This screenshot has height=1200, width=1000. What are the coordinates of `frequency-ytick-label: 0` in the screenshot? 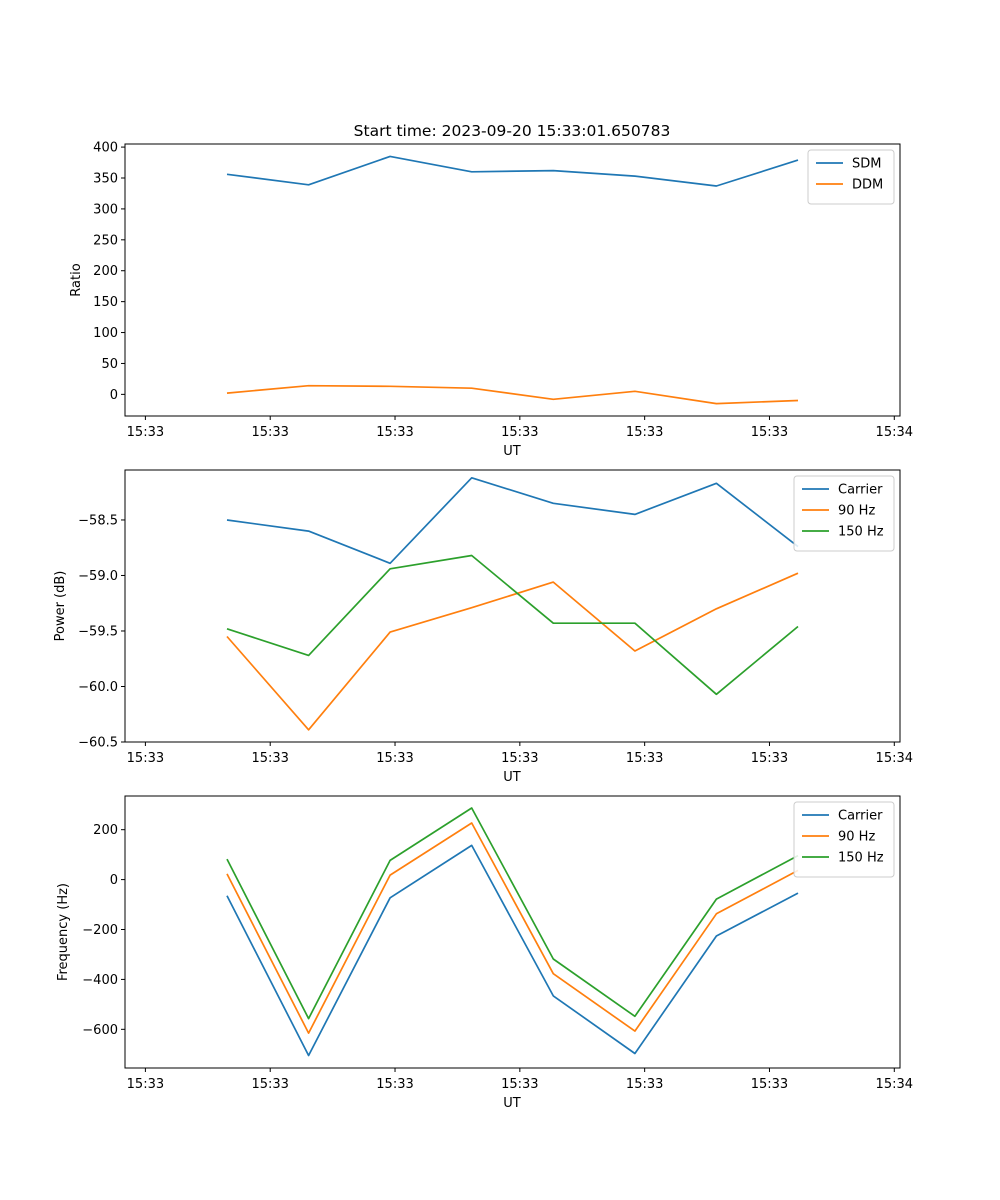 It's located at (114, 880).